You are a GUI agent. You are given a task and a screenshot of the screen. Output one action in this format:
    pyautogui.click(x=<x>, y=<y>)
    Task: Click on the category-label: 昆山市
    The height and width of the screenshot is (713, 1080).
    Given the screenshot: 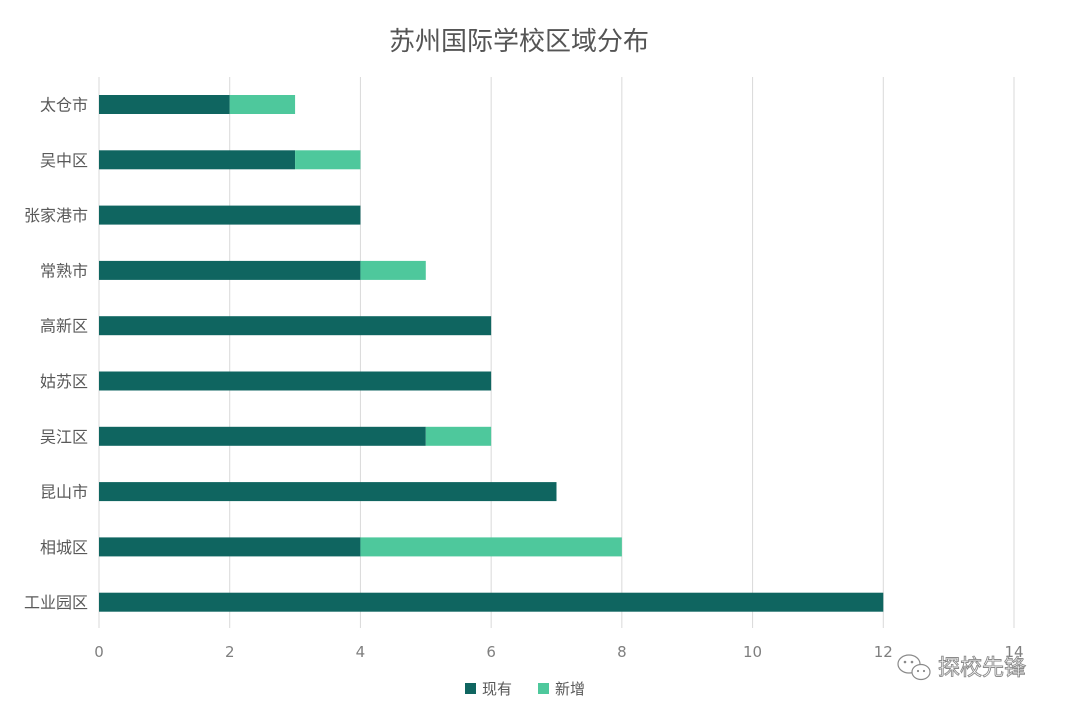 What is the action you would take?
    pyautogui.click(x=64, y=492)
    